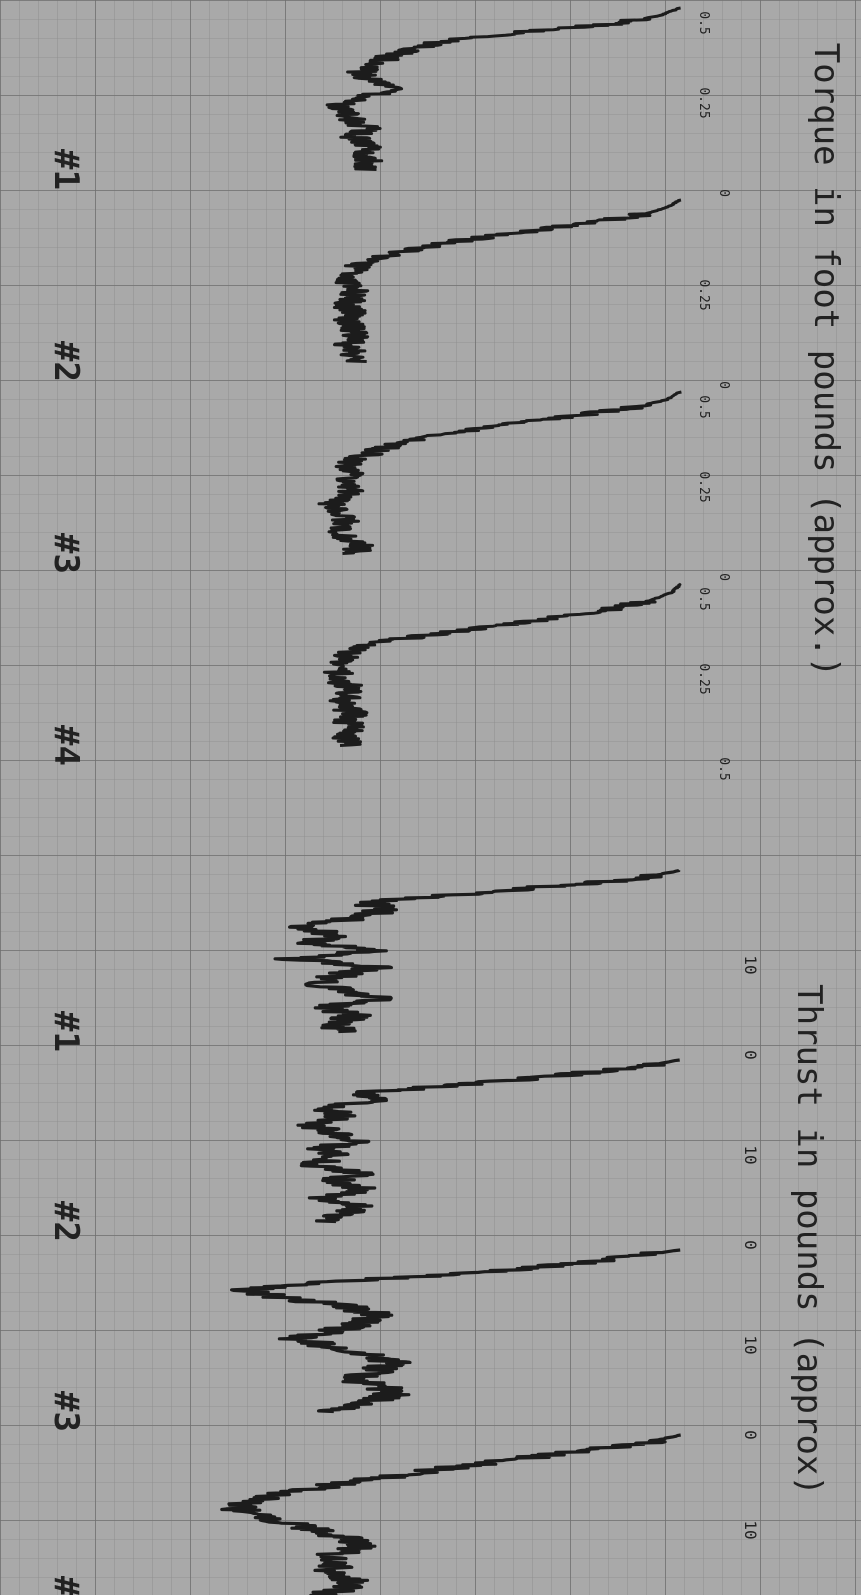 The image size is (861, 1595). What do you see at coordinates (488, 1141) in the screenshot?
I see `trace-thrust-run2` at bounding box center [488, 1141].